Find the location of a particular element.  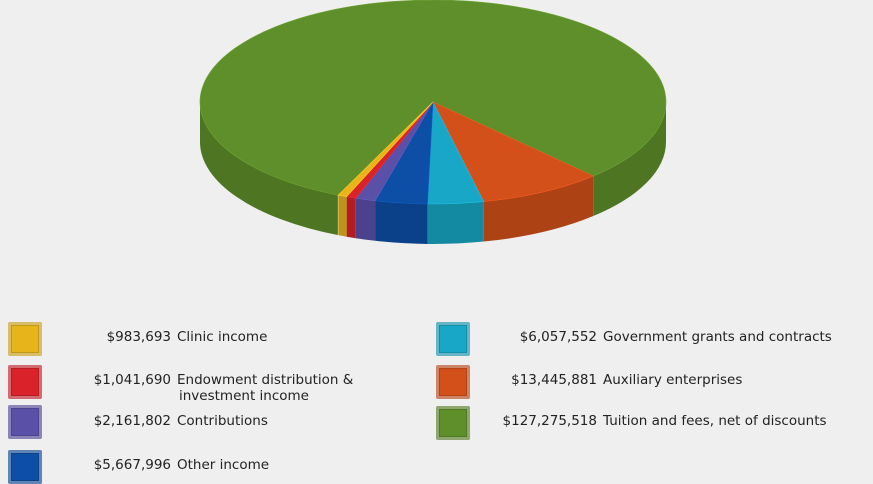

pie-side-government-grants-and-contracts is located at coordinates (455, 222).